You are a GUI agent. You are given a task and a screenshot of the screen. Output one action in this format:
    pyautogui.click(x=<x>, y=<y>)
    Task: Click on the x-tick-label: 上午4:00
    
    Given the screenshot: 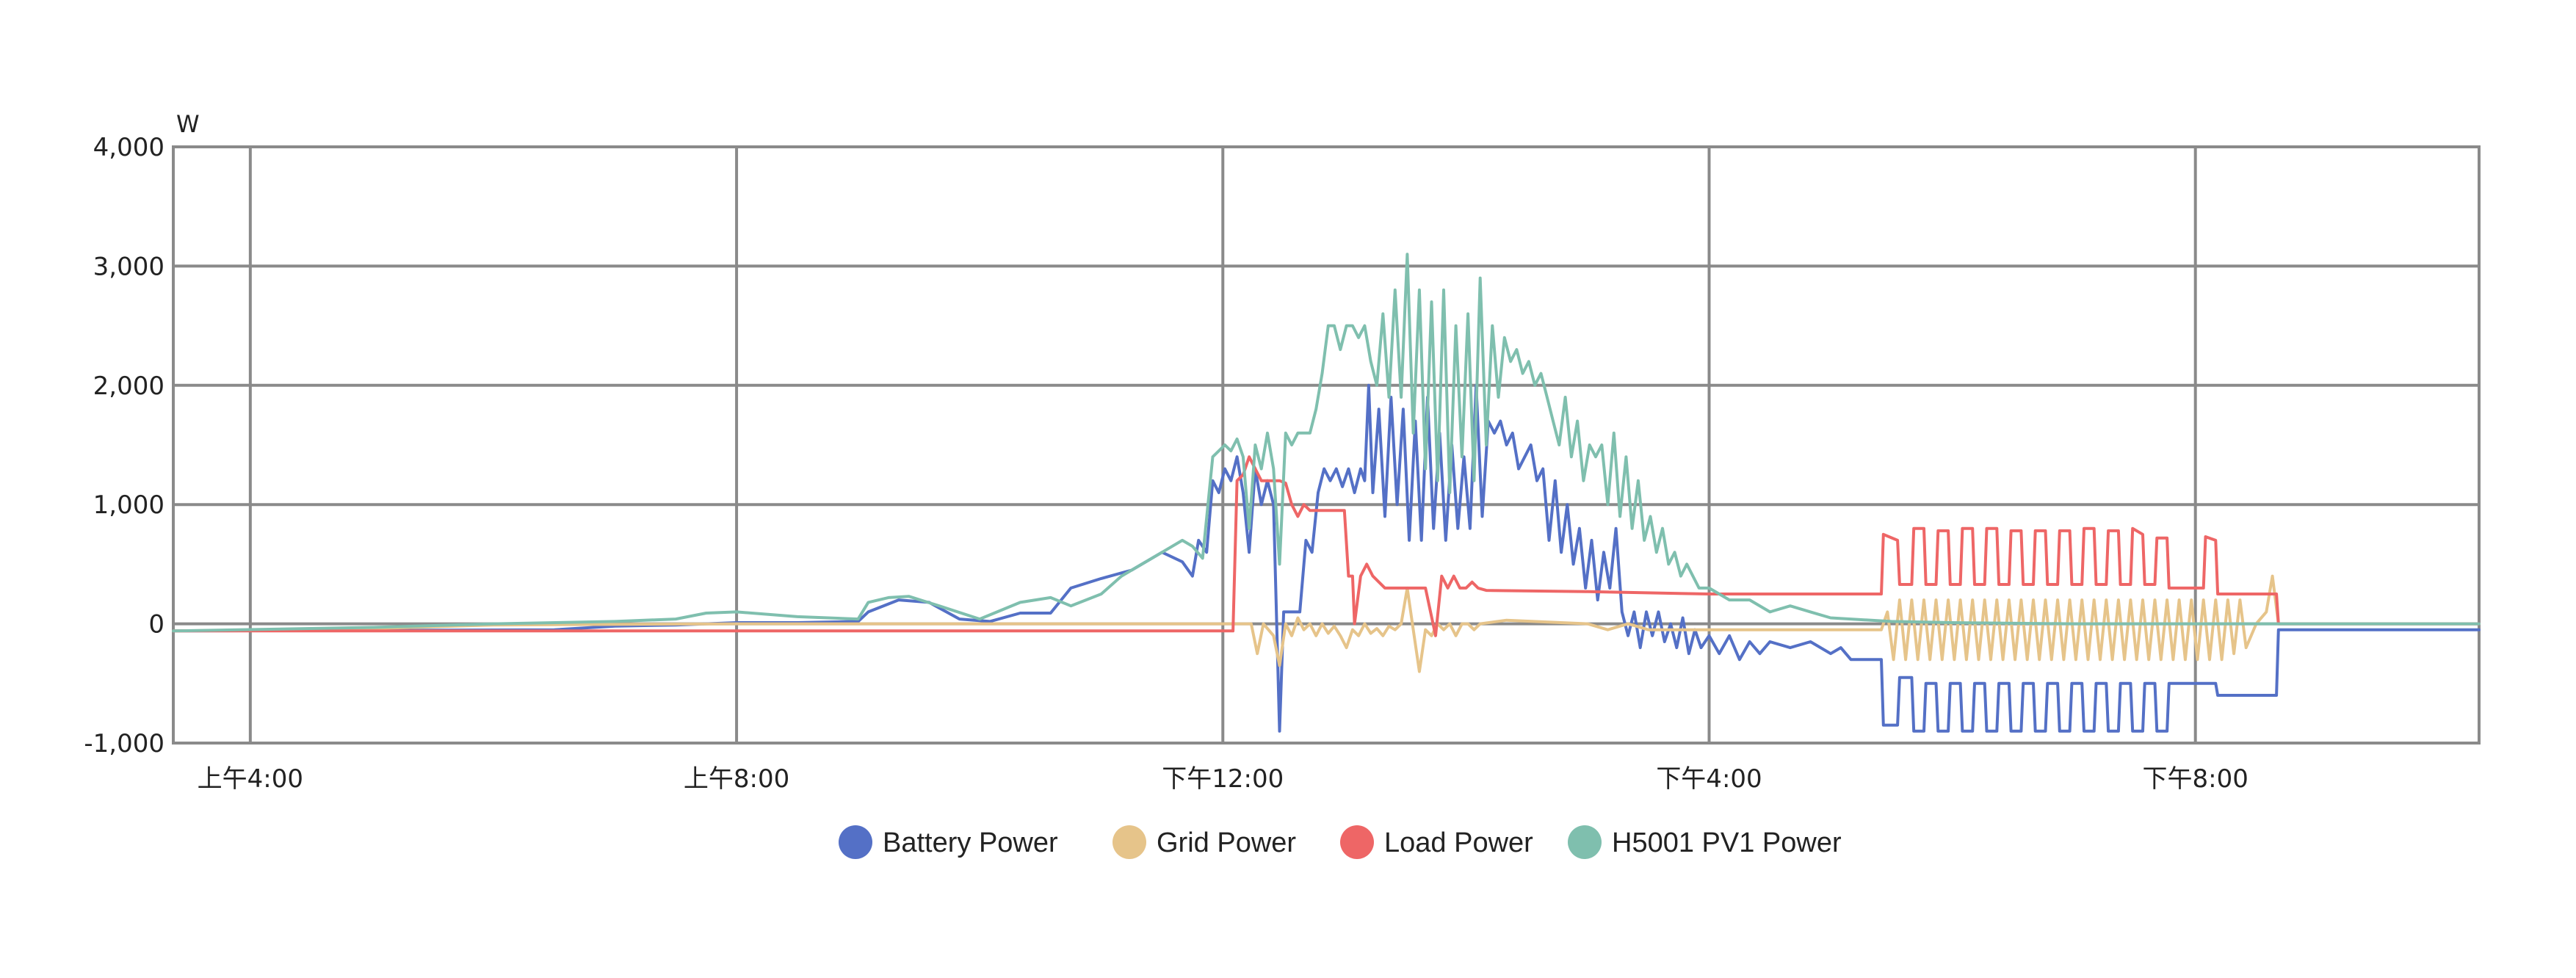 What is the action you would take?
    pyautogui.click(x=250, y=779)
    